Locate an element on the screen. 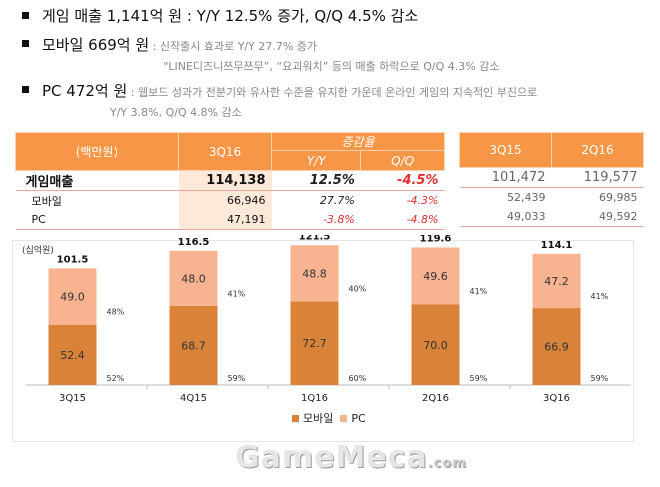 The width and height of the screenshot is (660, 487). table-row: PC 47,191 -3.8% -4.8% is located at coordinates (230, 220).